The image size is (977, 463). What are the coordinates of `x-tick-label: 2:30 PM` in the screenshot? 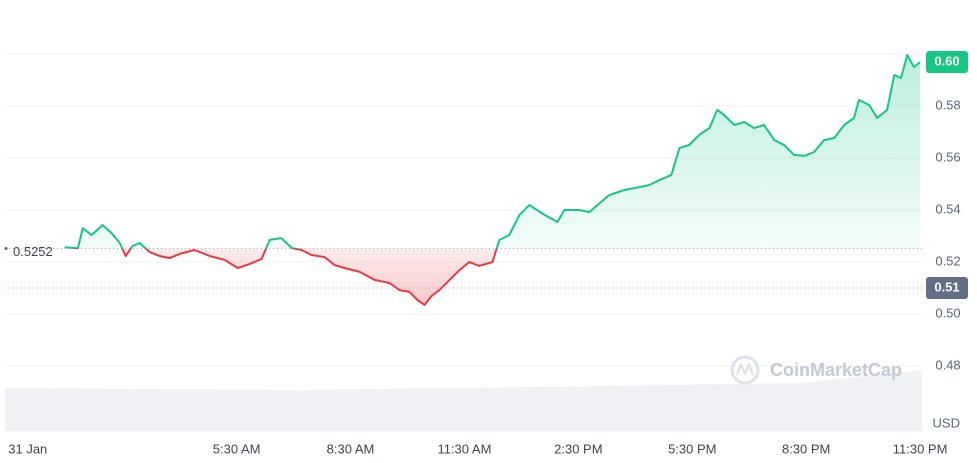 It's located at (578, 448).